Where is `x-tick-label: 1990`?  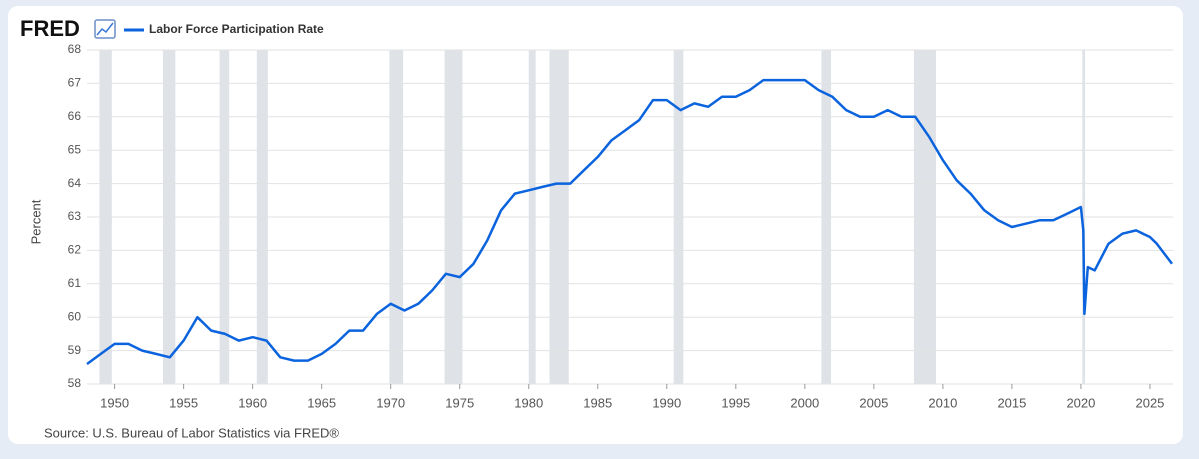
x-tick-label: 1990 is located at coordinates (666, 402).